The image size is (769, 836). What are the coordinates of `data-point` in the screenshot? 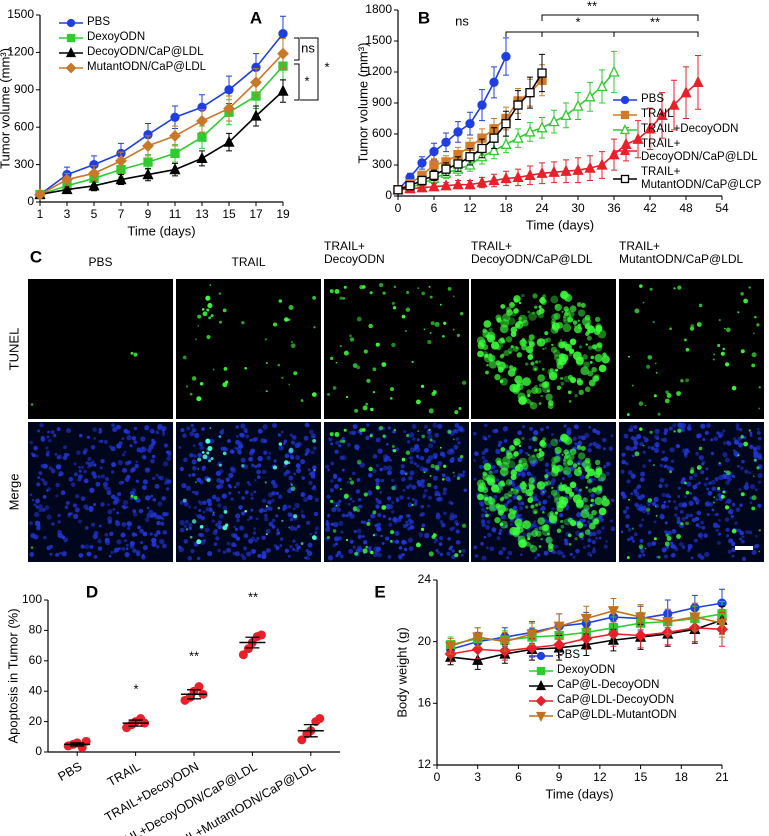 It's located at (86, 741).